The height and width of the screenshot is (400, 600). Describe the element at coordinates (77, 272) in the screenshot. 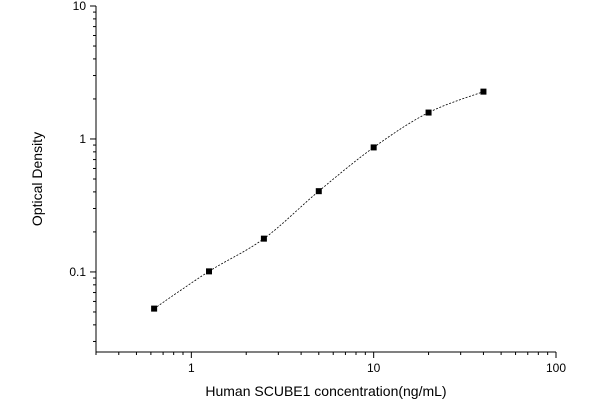

I see `y-tick-label: 0.1` at that location.